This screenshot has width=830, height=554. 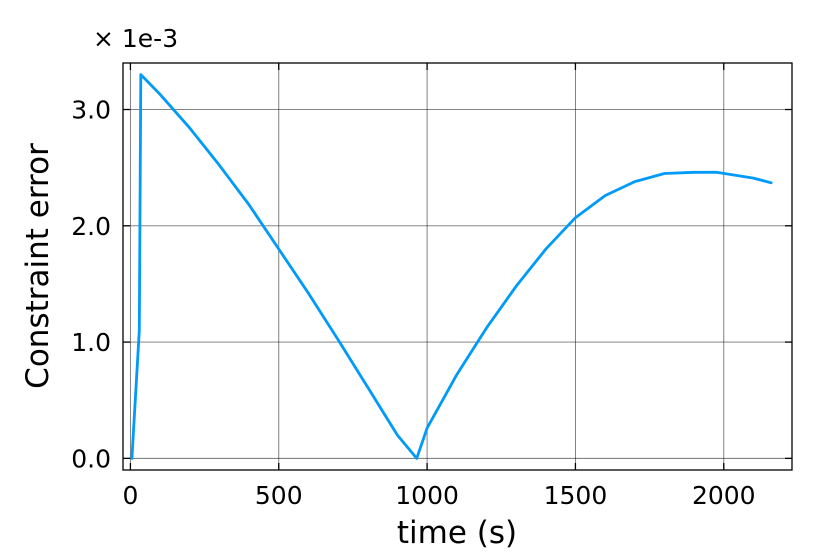 I want to click on x-tick-label: 1500, so click(x=576, y=495).